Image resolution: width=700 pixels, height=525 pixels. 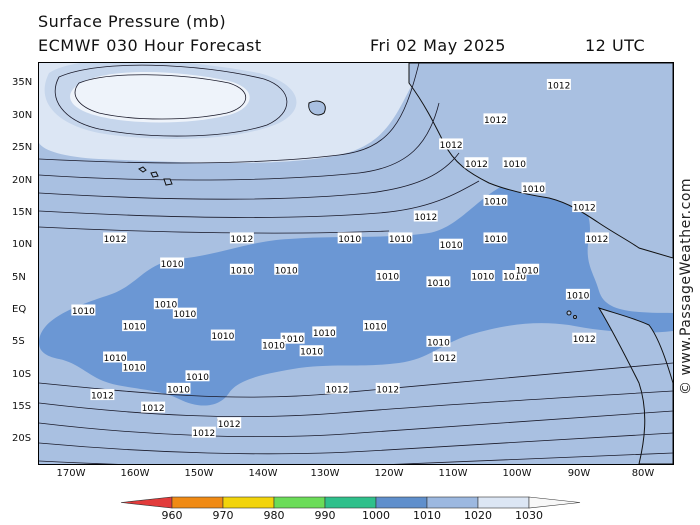 I want to click on legend-label-1020: 1020, so click(x=478, y=515).